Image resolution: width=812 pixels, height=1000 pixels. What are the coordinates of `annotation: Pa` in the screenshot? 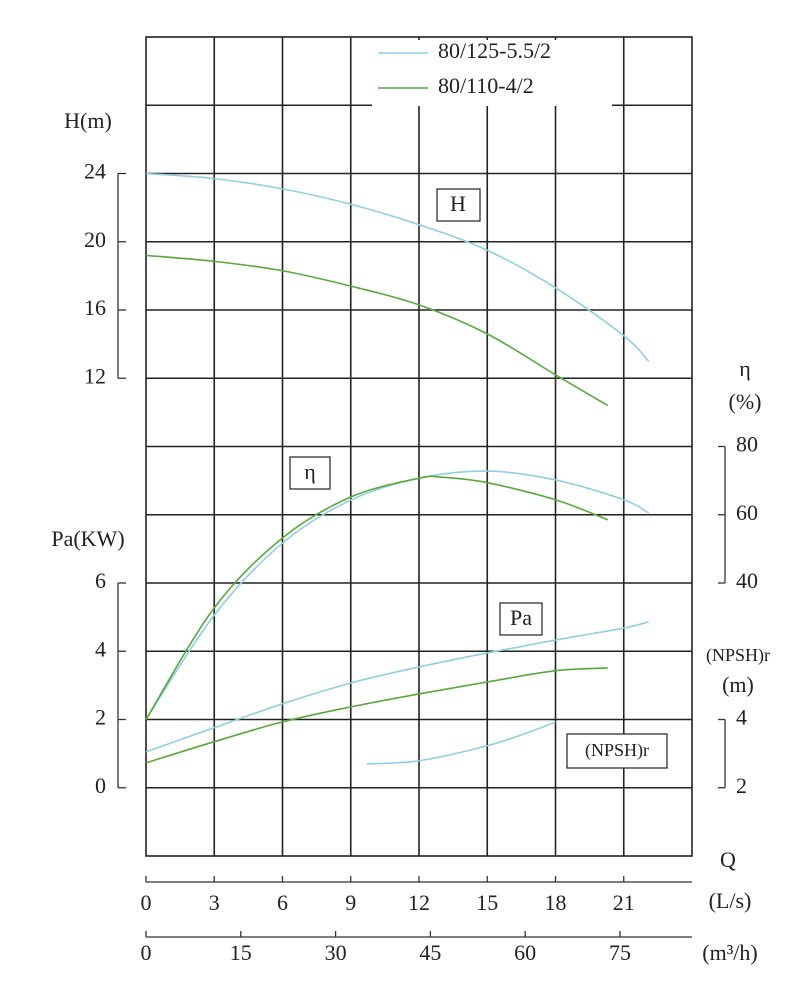 It's located at (521, 619).